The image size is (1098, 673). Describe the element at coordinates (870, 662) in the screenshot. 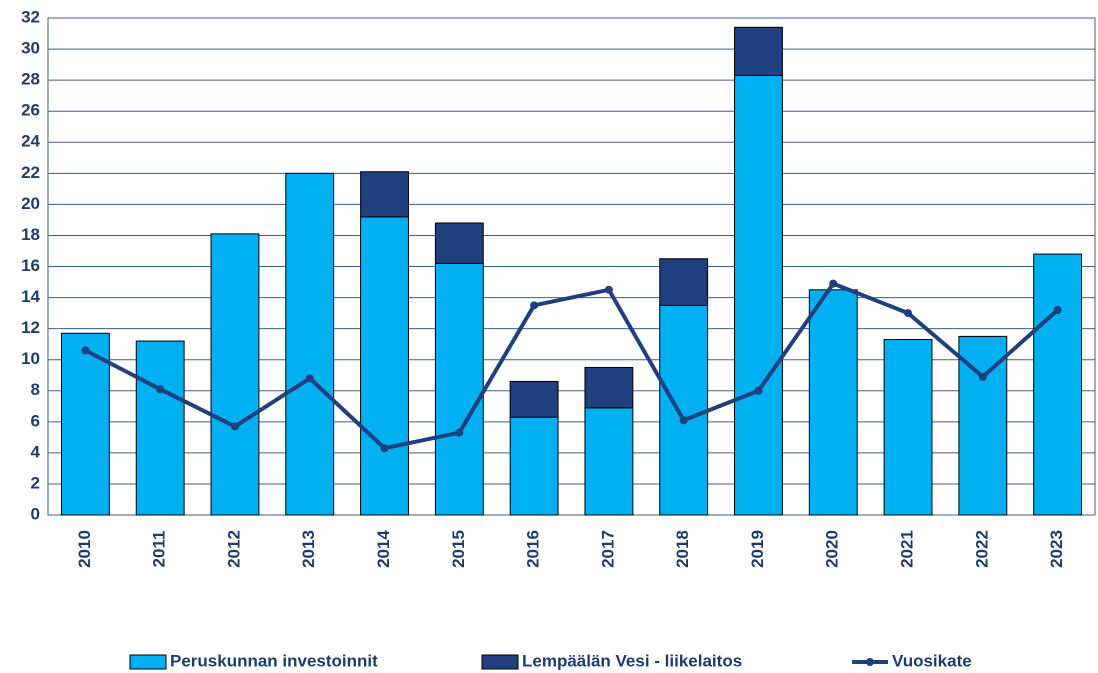

I see `legend-point` at that location.